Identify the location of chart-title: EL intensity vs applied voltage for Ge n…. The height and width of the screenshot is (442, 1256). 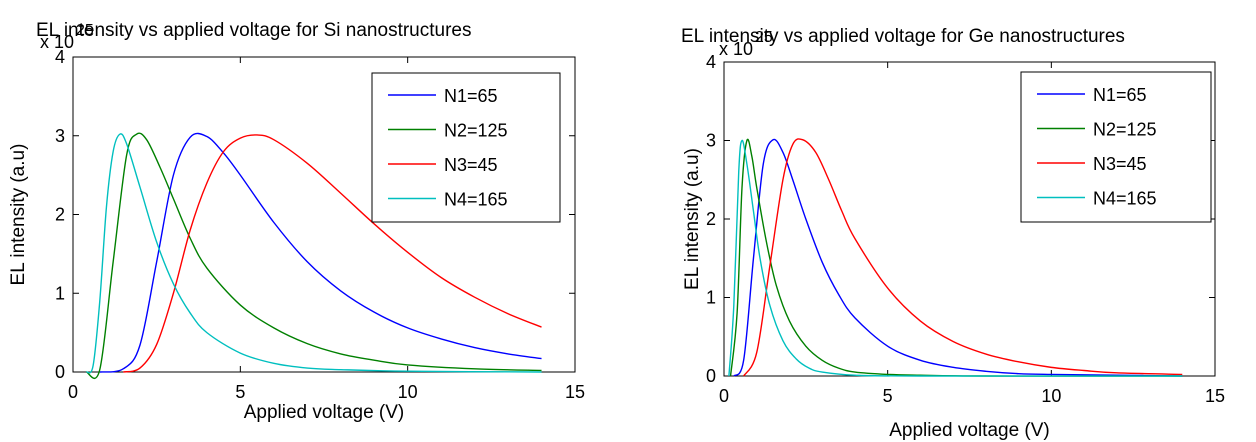
(903, 36).